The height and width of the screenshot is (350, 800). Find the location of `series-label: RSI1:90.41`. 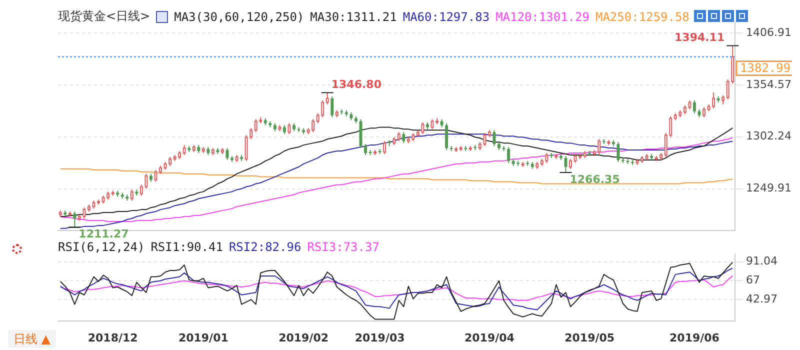

series-label: RSI1:90.41 is located at coordinates (186, 247).